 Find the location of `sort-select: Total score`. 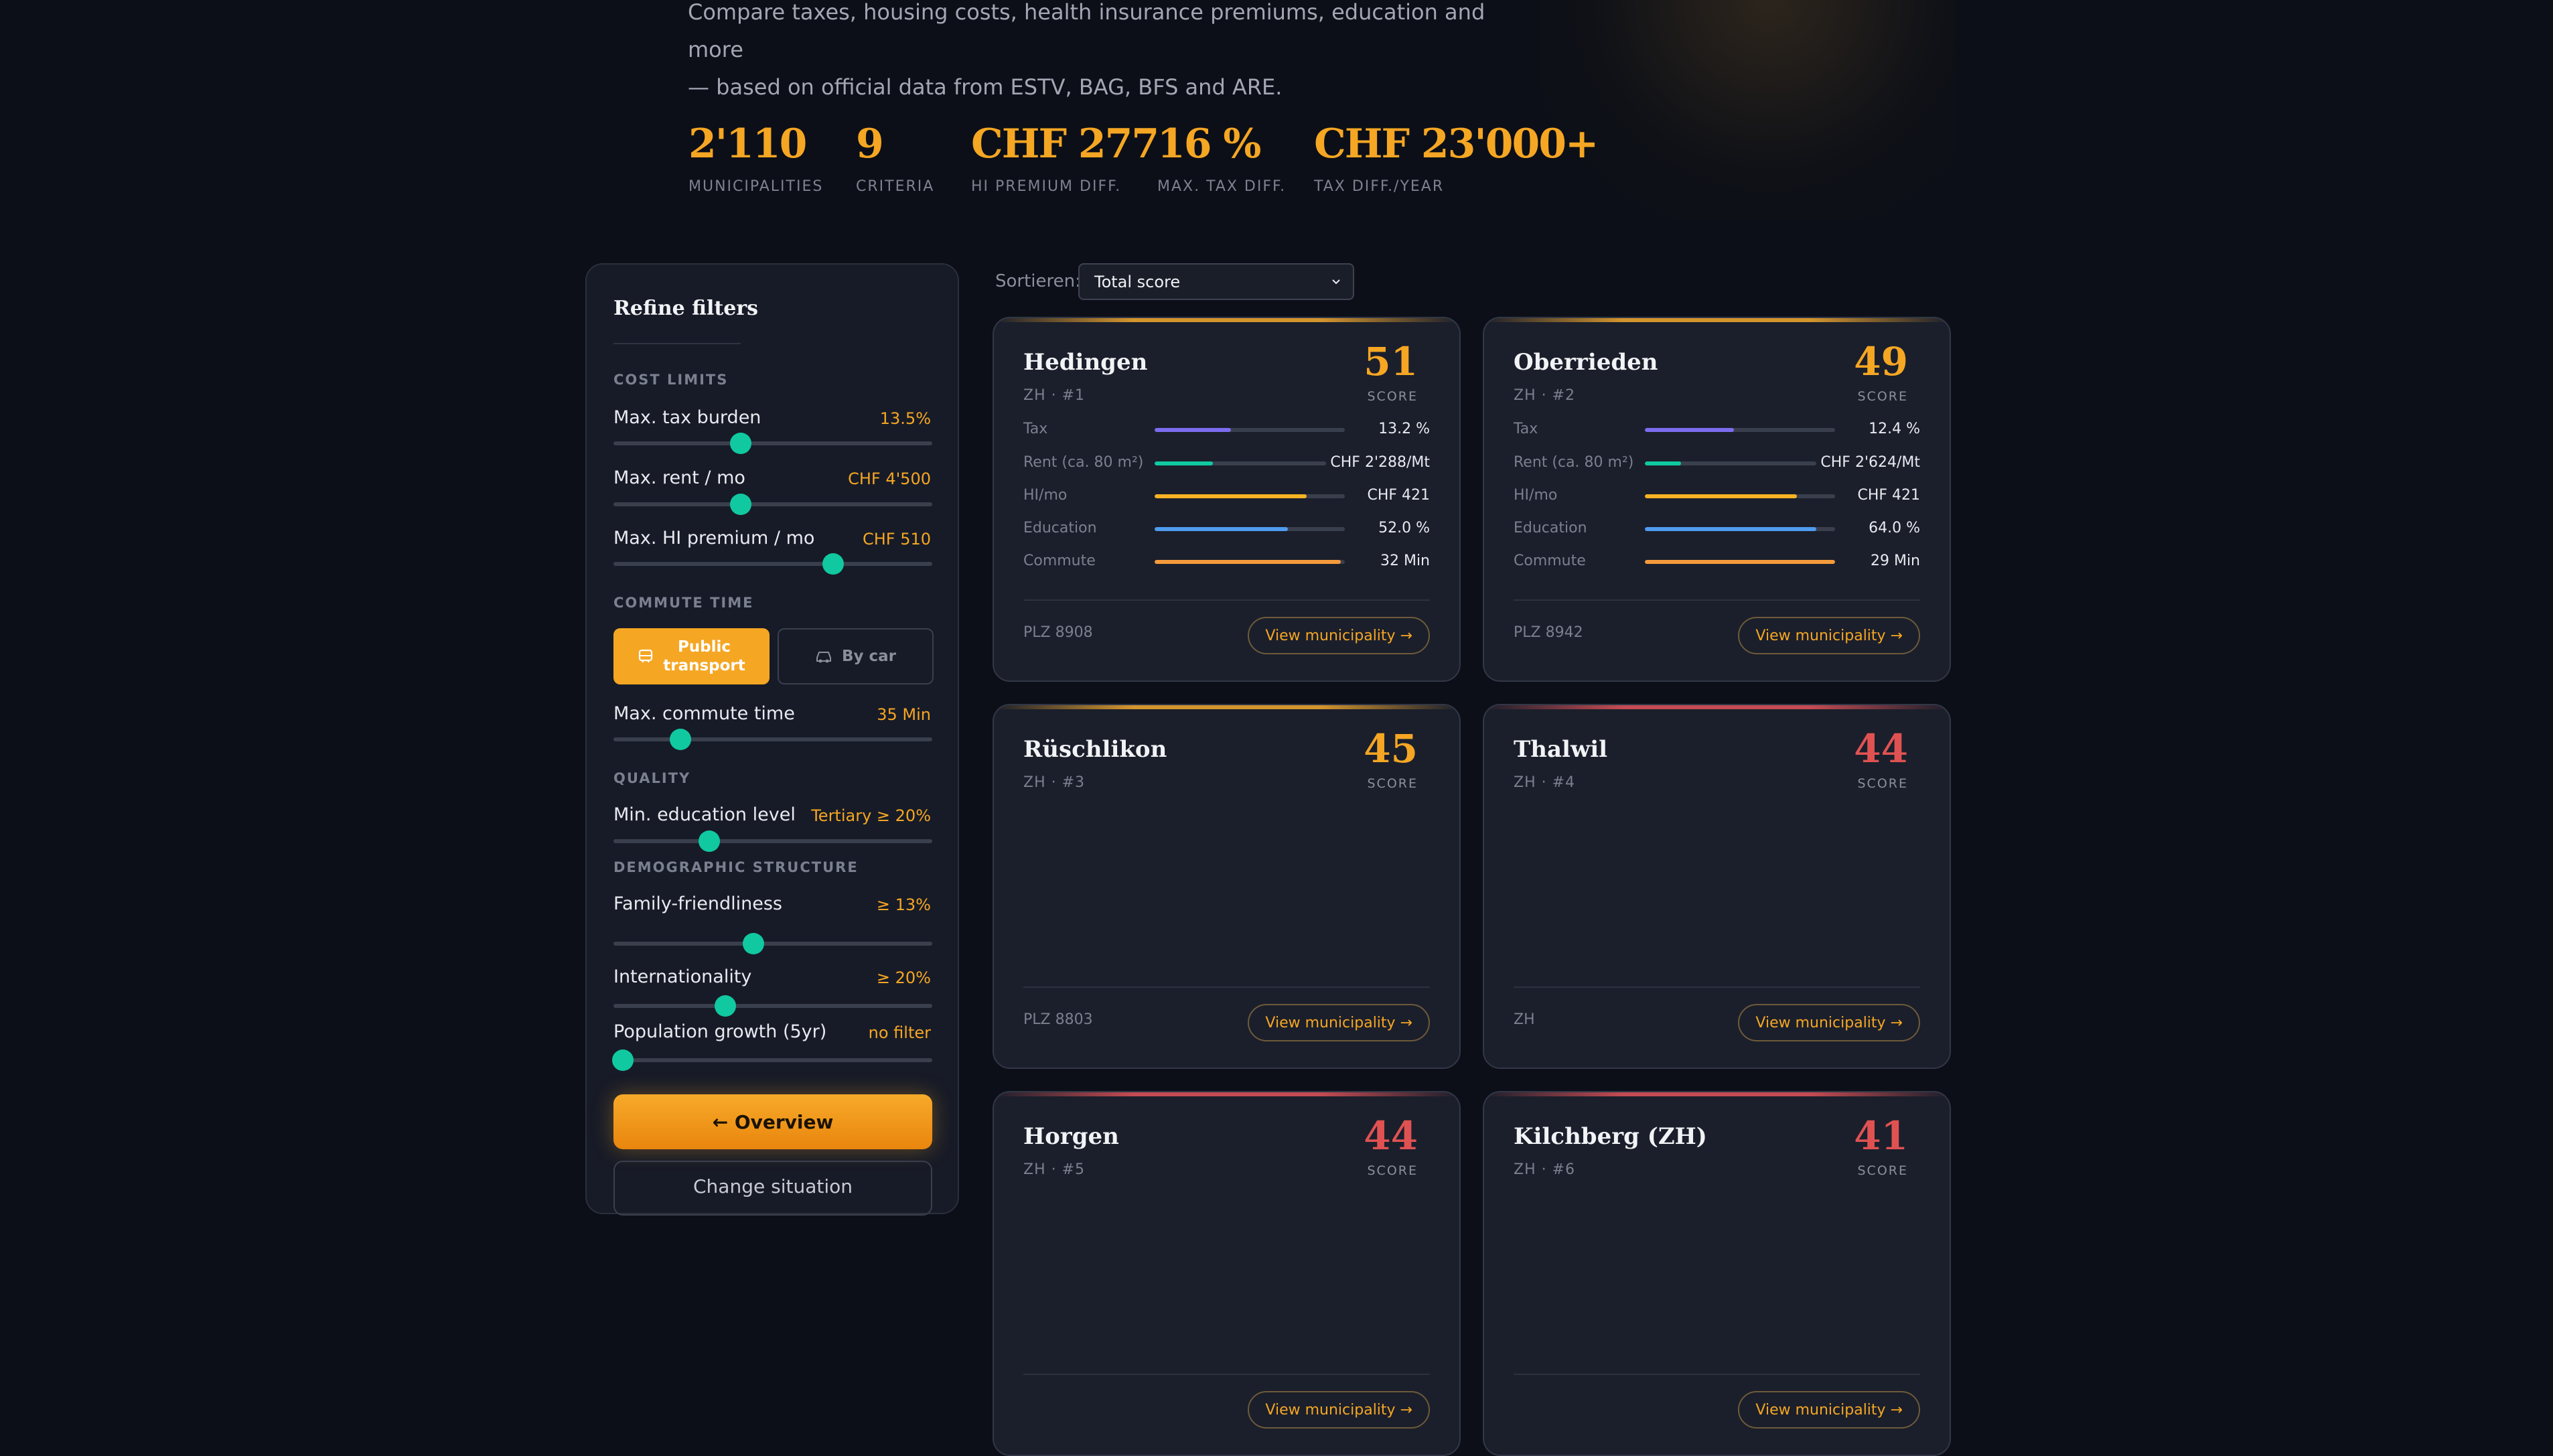

sort-select: Total score is located at coordinates (1216, 281).